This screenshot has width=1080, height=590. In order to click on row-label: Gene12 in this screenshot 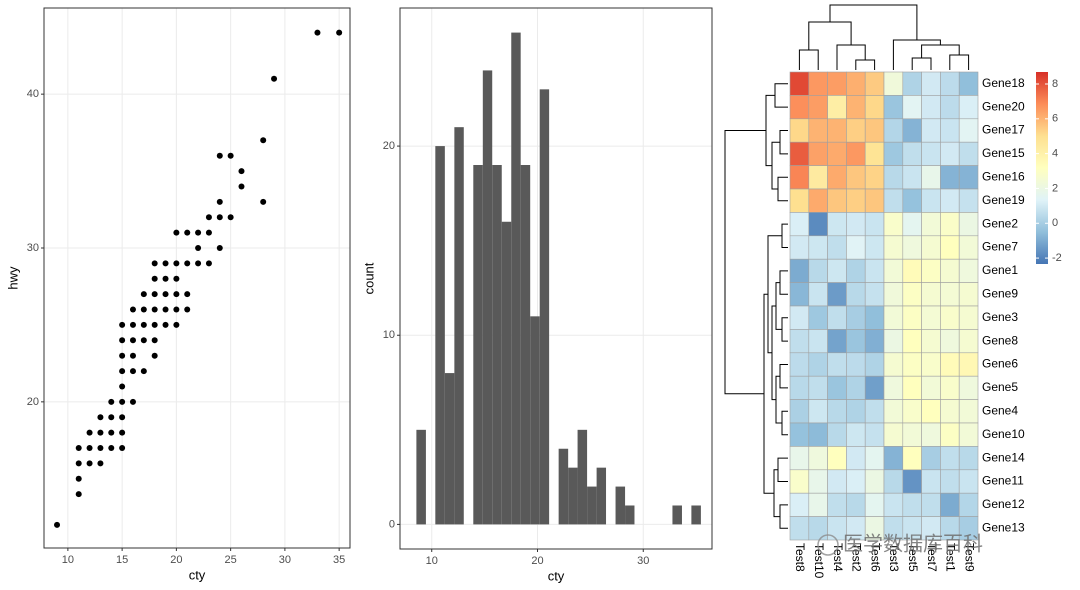, I will do `click(1003, 504)`.